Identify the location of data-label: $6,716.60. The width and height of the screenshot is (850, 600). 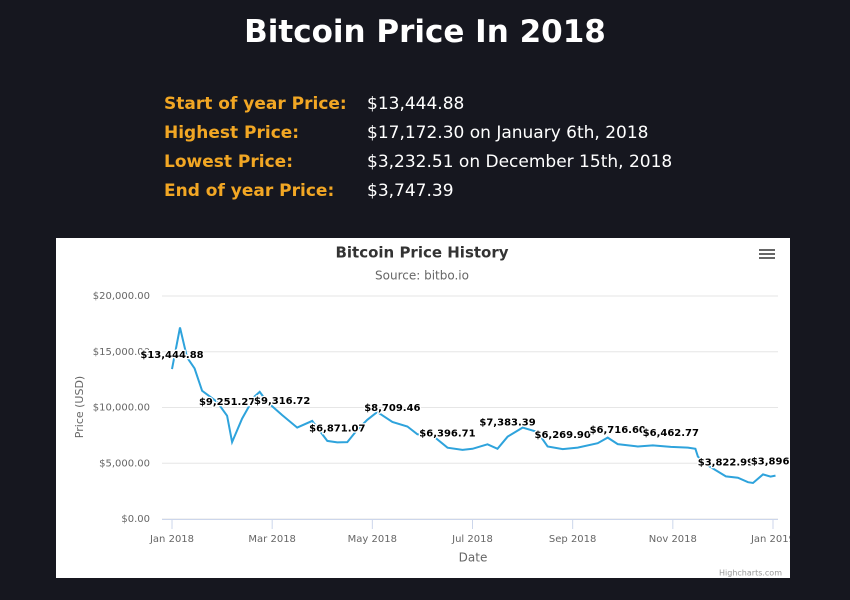
(618, 430).